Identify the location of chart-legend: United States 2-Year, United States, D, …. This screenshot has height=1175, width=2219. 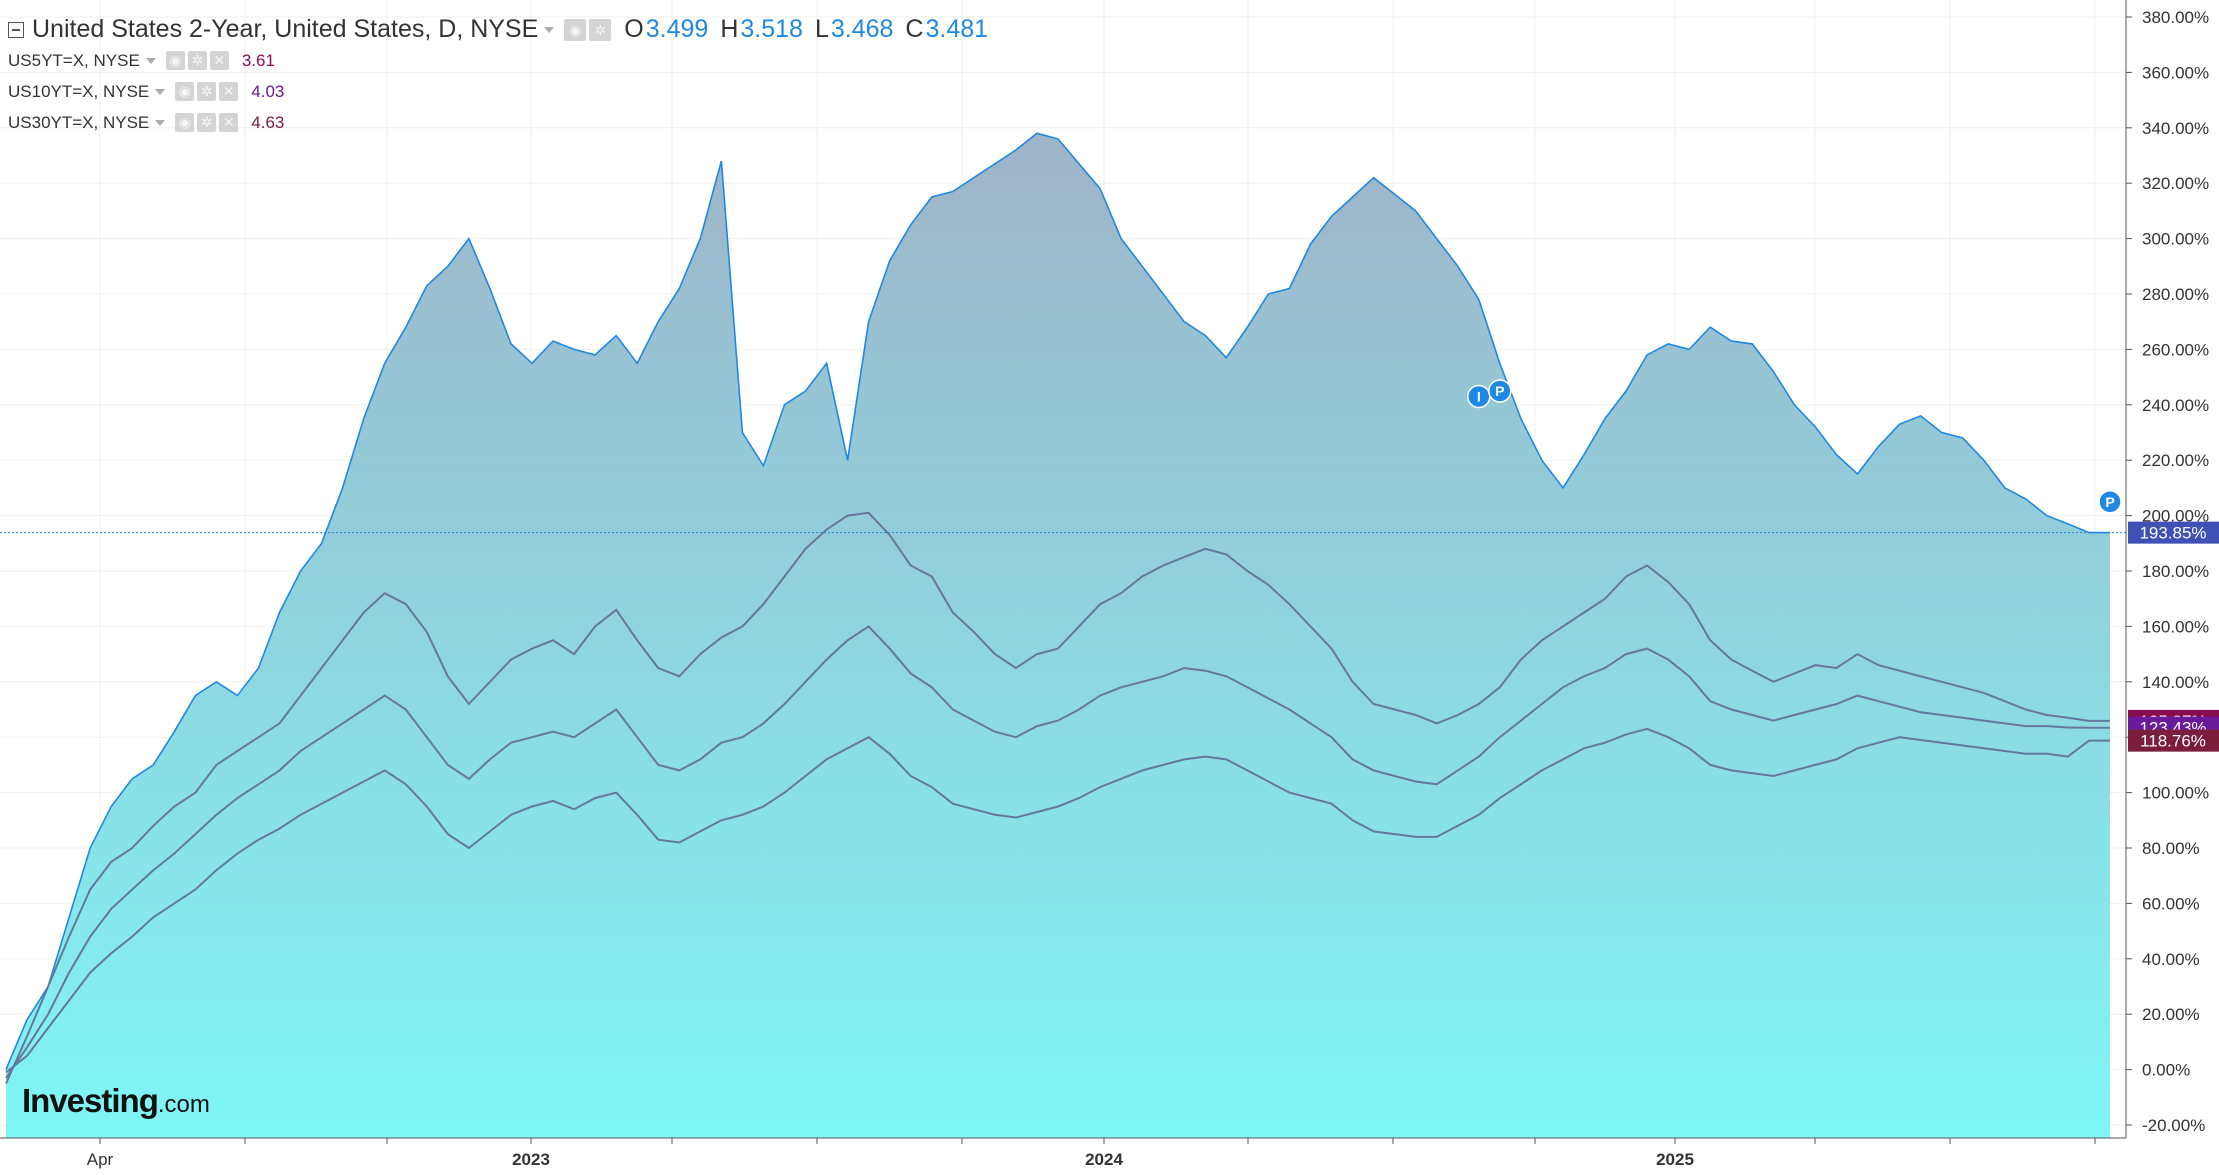
(498, 76).